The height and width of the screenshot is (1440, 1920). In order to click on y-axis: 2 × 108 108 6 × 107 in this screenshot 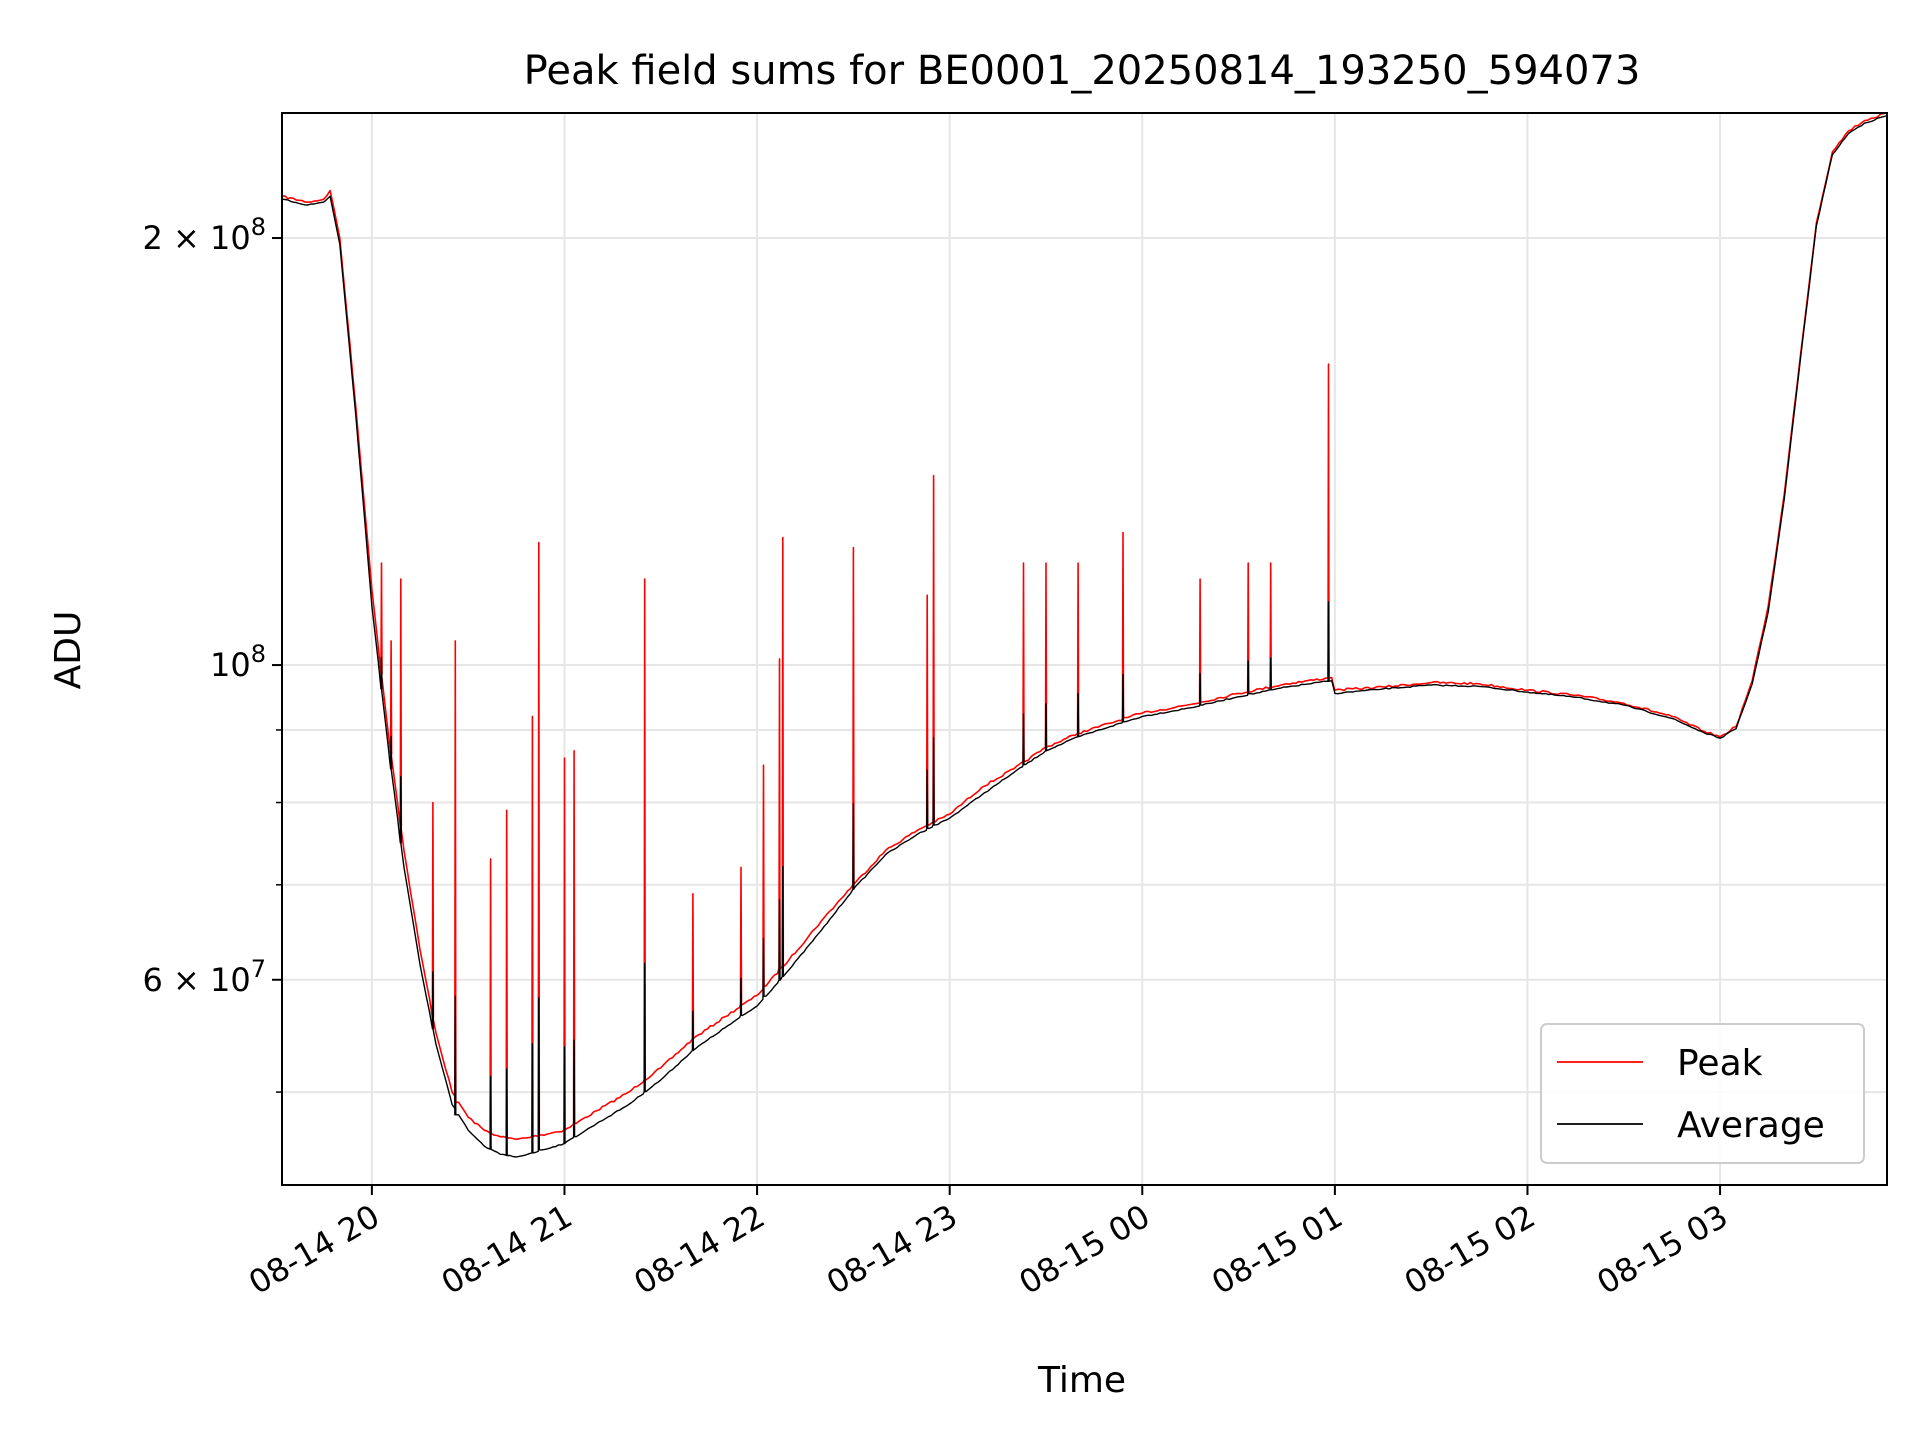, I will do `click(212, 653)`.